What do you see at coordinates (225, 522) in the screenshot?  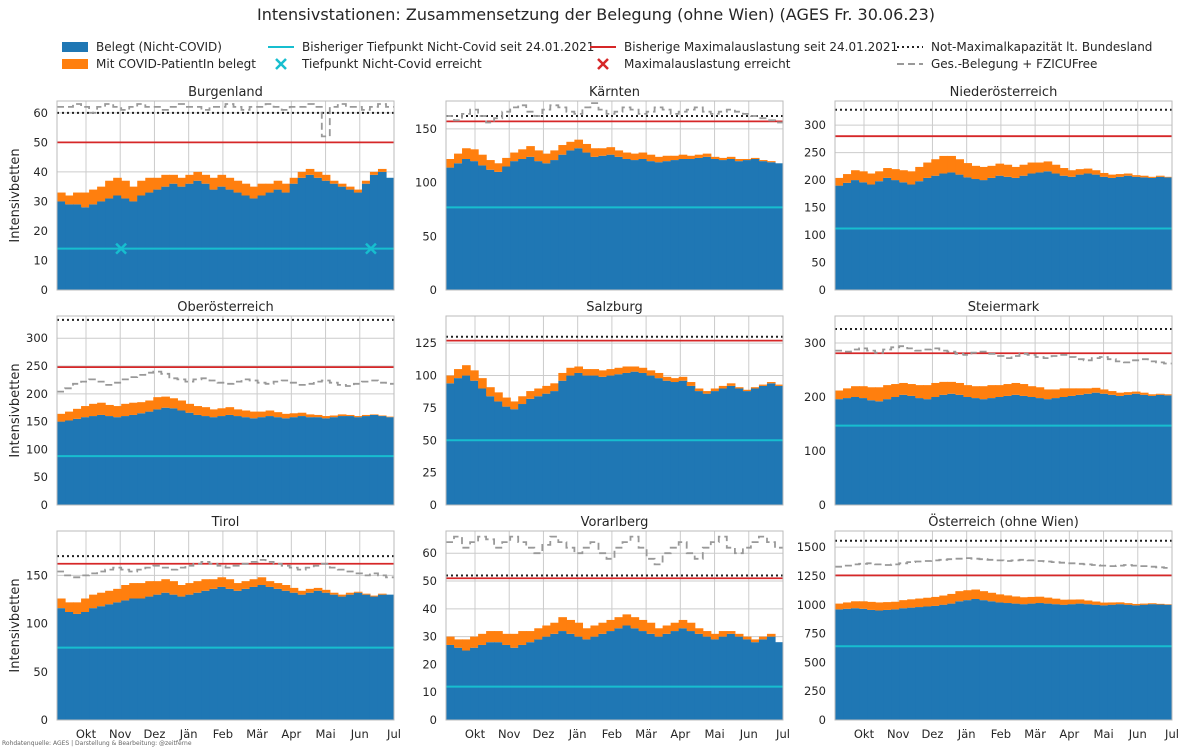 I see `panel-title: Tirol` at bounding box center [225, 522].